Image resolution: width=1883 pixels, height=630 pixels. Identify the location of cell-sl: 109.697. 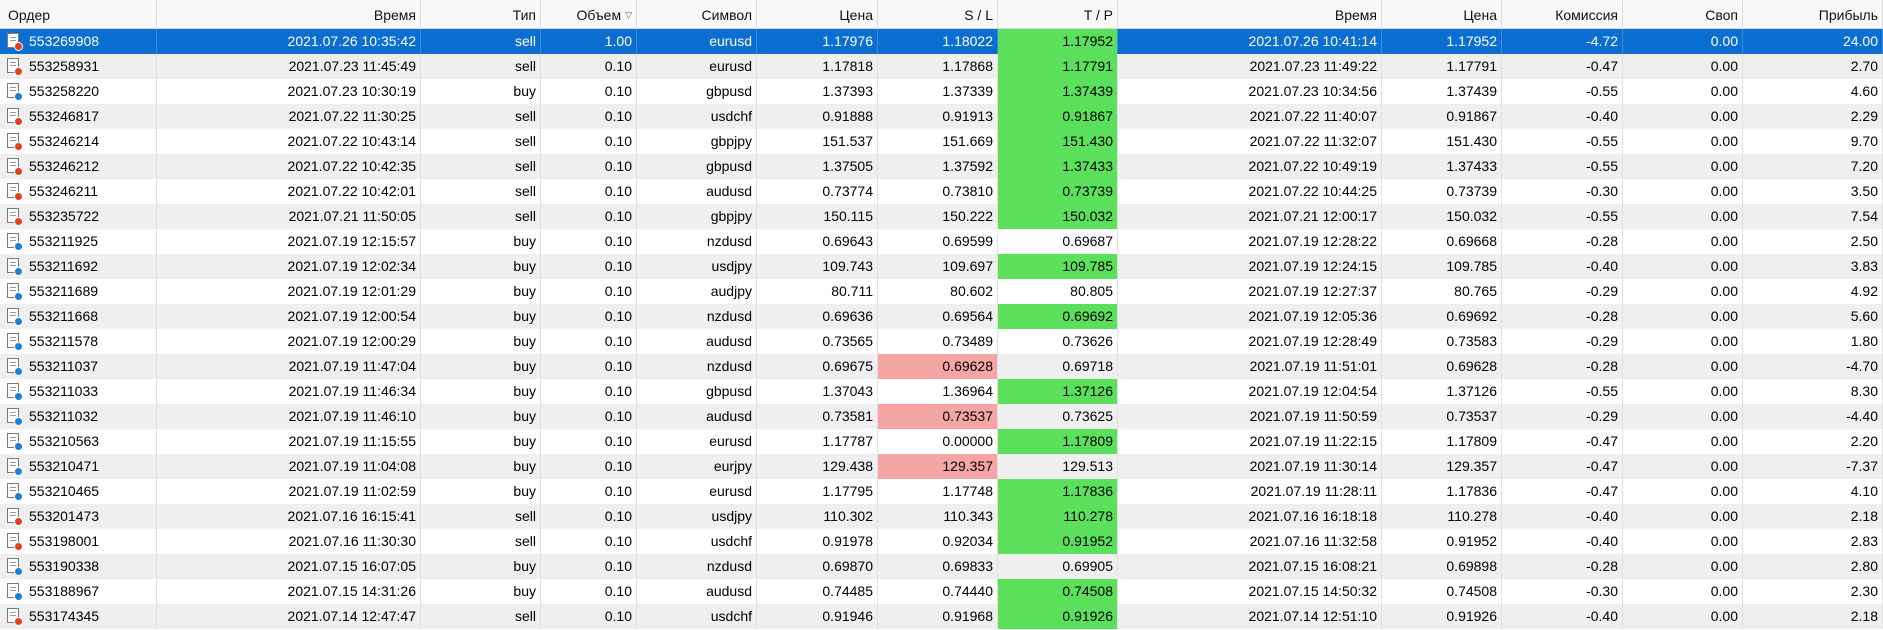
(938, 266).